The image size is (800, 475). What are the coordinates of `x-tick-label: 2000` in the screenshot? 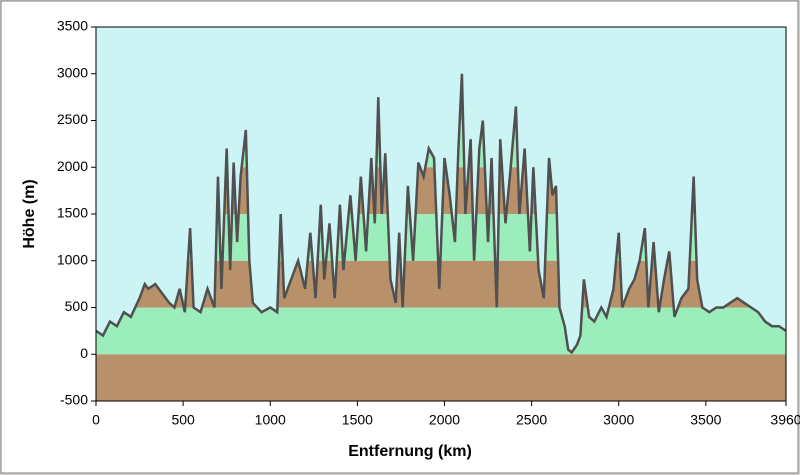 It's located at (444, 420).